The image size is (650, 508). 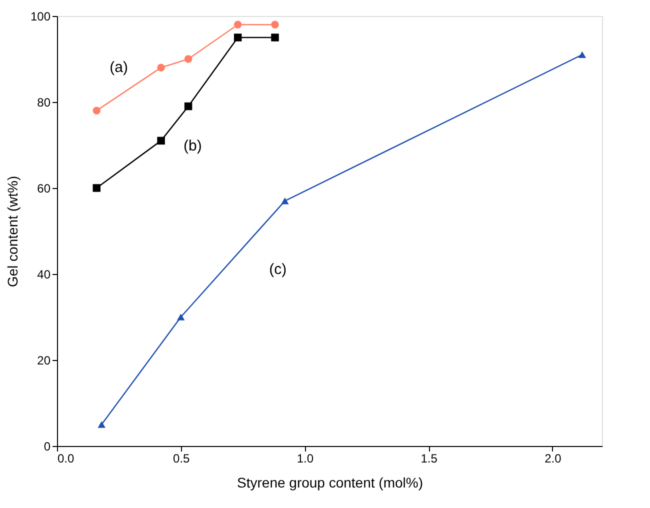 I want to click on y-tick-label: 0, so click(x=47, y=447).